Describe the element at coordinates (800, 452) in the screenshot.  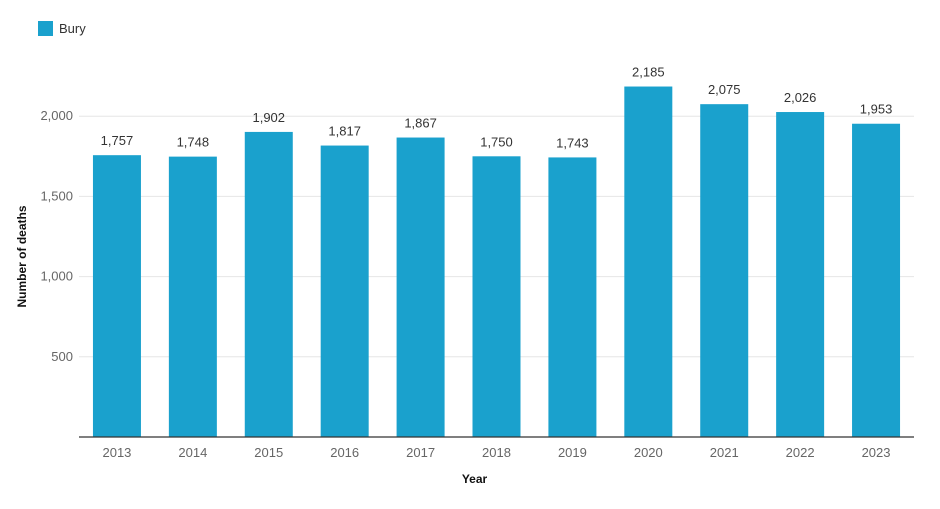
I see `x-tick-label: 2022` at that location.